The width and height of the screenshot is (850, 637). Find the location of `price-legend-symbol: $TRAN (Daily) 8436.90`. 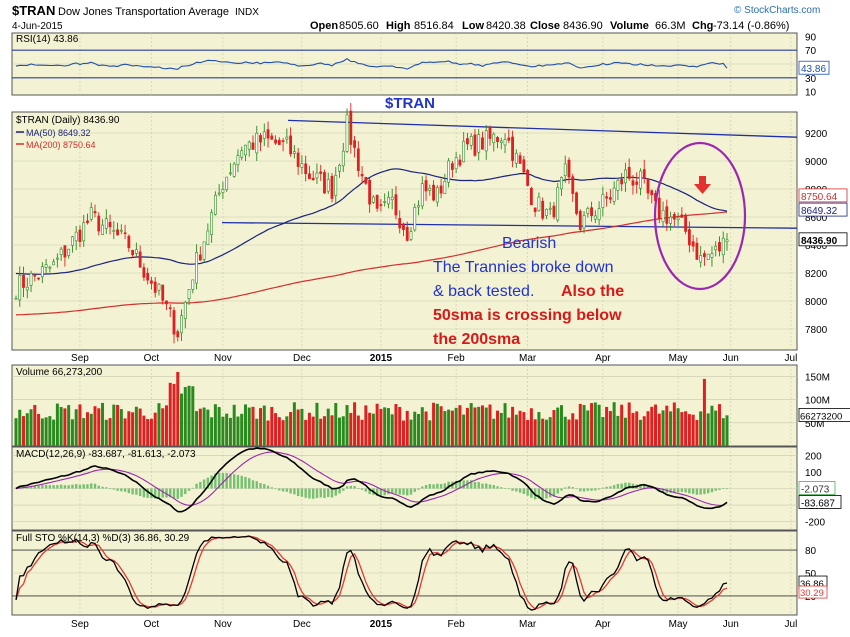

price-legend-symbol: $TRAN (Daily) 8436.90 is located at coordinates (68, 120).